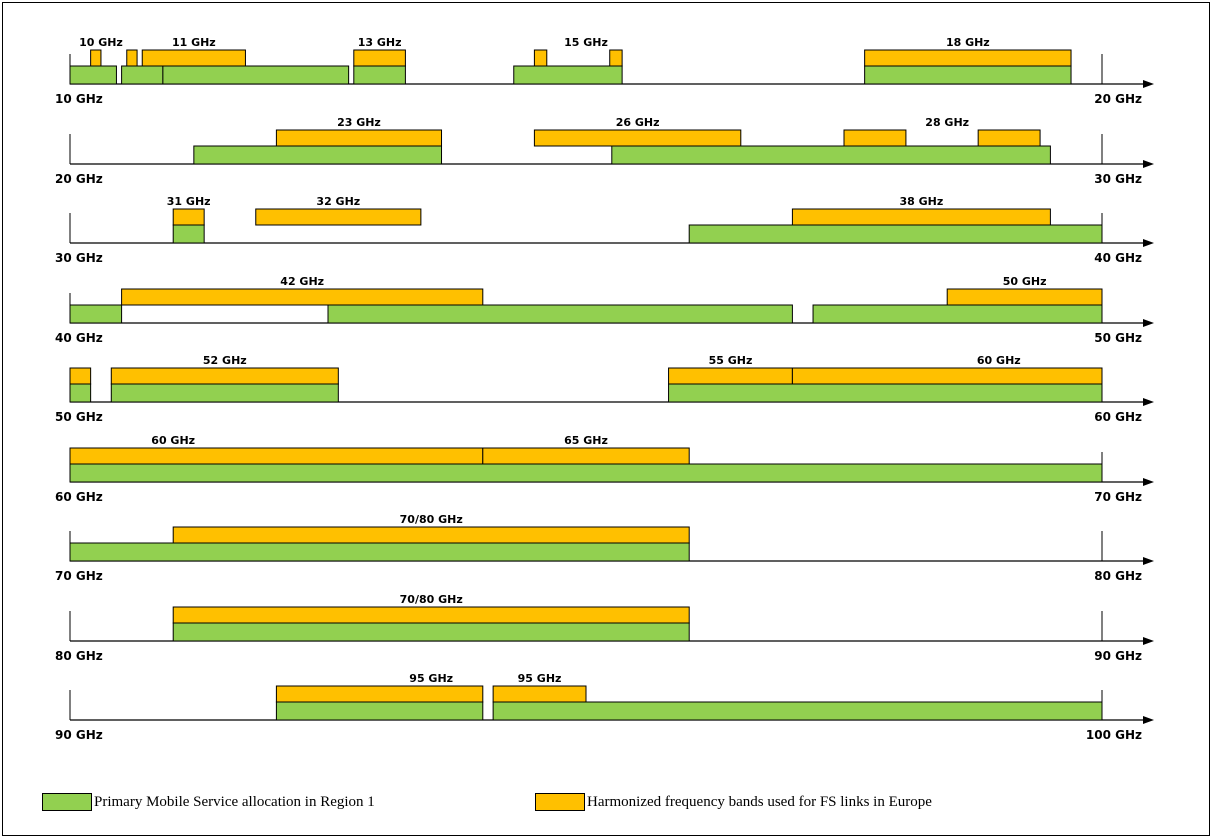 Image resolution: width=1214 pixels, height=840 pixels. What do you see at coordinates (947, 122) in the screenshot?
I see `band-label: 28 GHz` at bounding box center [947, 122].